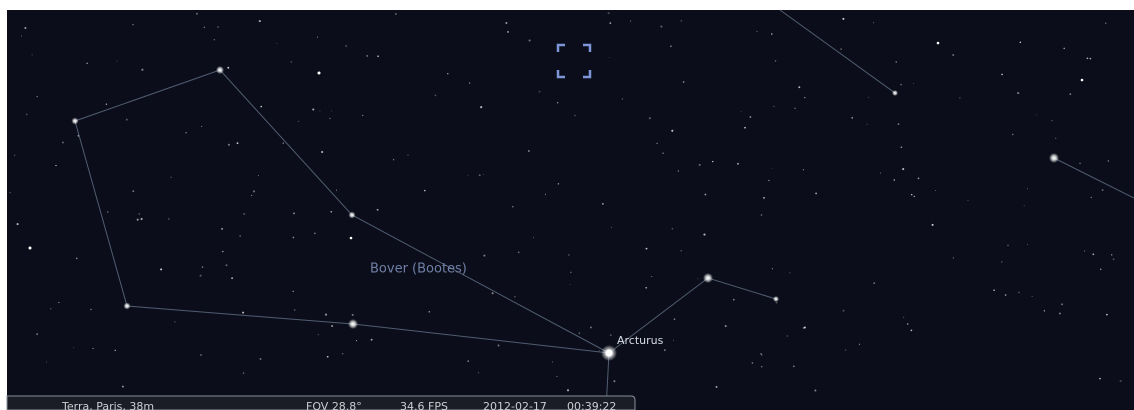 The width and height of the screenshot is (1134, 410). I want to click on time: 00:39:22, so click(591, 405).